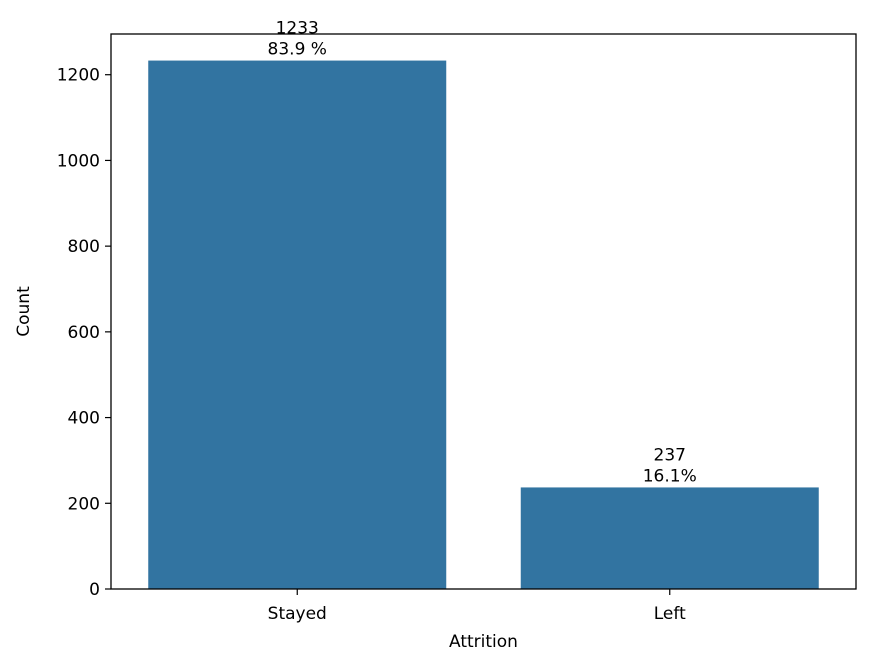  What do you see at coordinates (24, 311) in the screenshot?
I see `y-axis-title: Count` at bounding box center [24, 311].